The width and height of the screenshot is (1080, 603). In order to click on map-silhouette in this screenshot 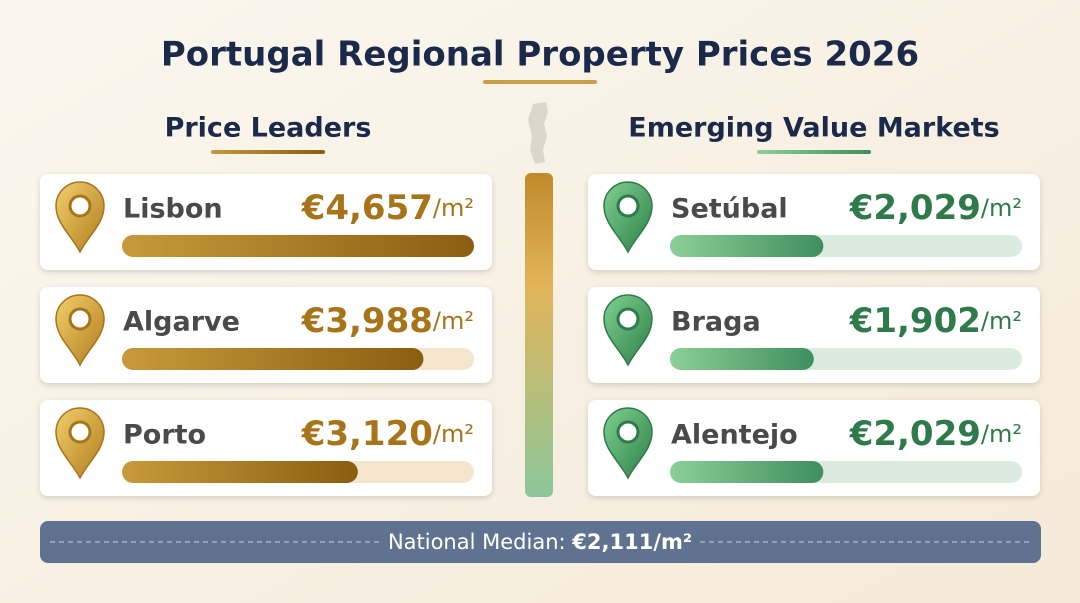, I will do `click(538, 133)`.